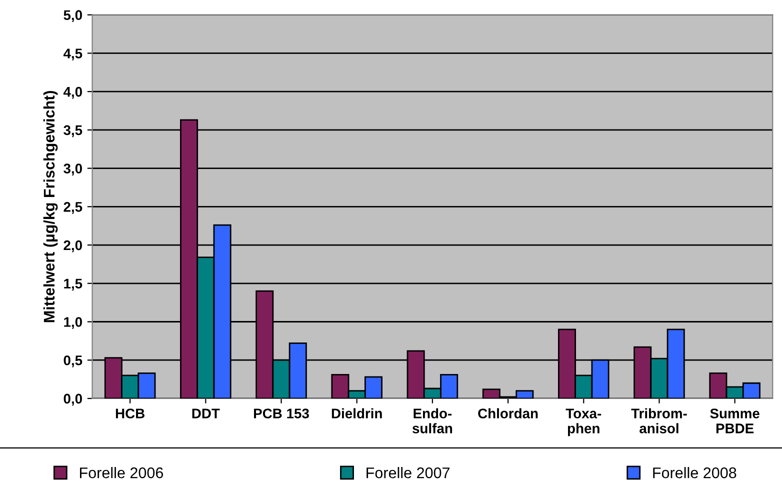 The image size is (782, 495). Describe the element at coordinates (130, 413) in the screenshot. I see `x-tick-label: HCB` at that location.